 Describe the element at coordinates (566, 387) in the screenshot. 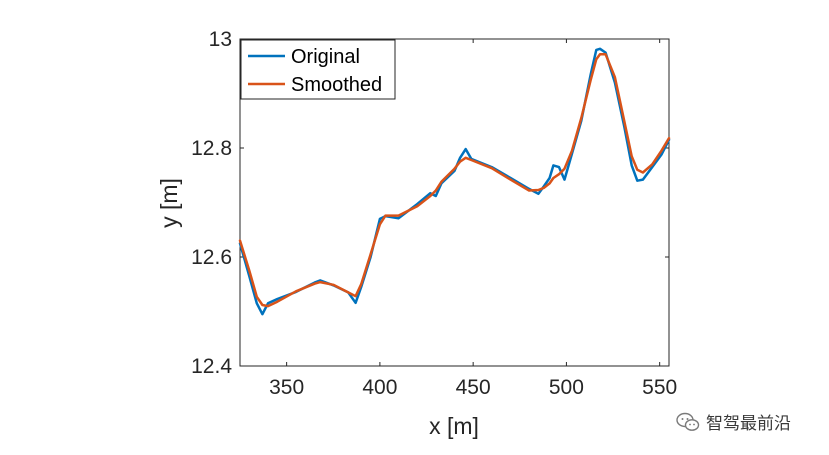

I see `x-tick-label: 500` at that location.